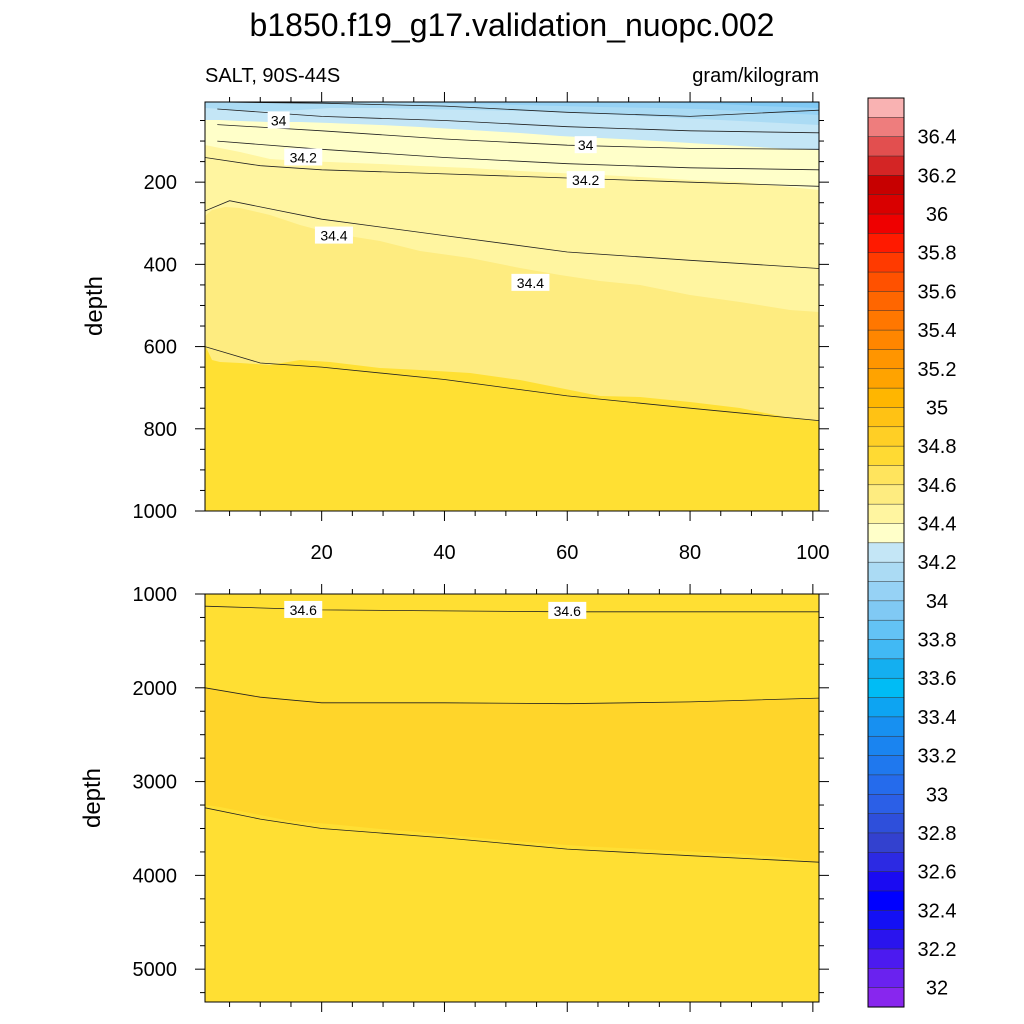 The height and width of the screenshot is (1024, 1024). What do you see at coordinates (155, 512) in the screenshot?
I see `upper-y-tick-label-1000: 1000` at bounding box center [155, 512].